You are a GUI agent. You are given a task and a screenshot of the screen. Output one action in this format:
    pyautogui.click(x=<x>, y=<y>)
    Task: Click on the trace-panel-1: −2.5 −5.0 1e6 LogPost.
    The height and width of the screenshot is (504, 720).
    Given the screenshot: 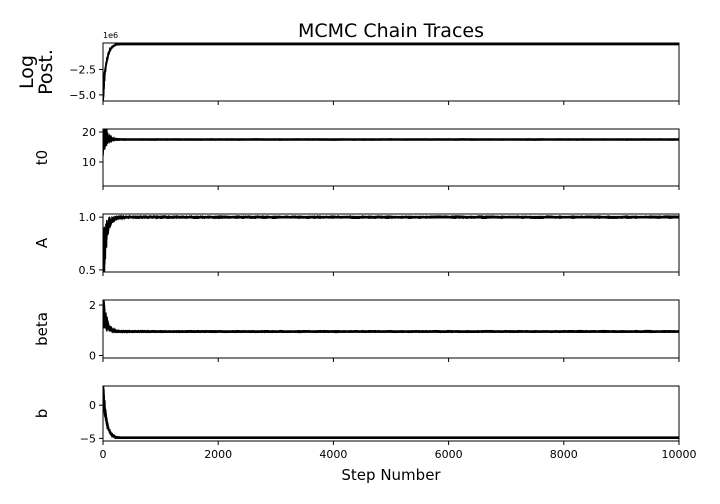 What is the action you would take?
    pyautogui.click(x=348, y=68)
    